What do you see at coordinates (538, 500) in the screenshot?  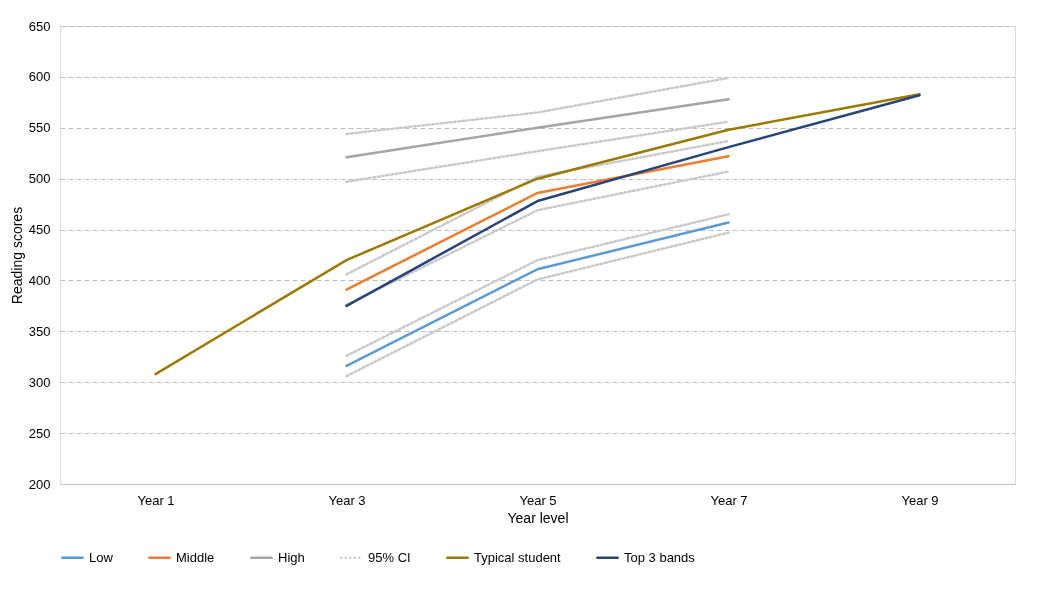 I see `x-tick-label: Year 5` at bounding box center [538, 500].